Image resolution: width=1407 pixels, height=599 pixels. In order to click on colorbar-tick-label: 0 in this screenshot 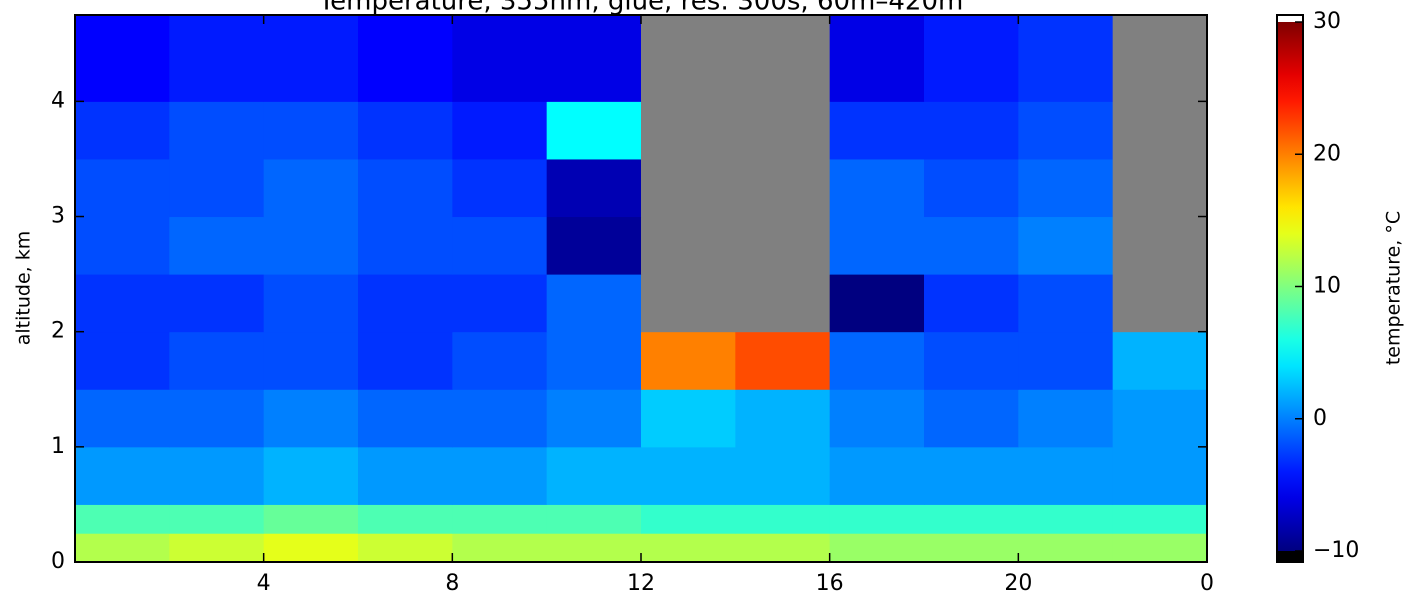, I will do `click(1320, 418)`.